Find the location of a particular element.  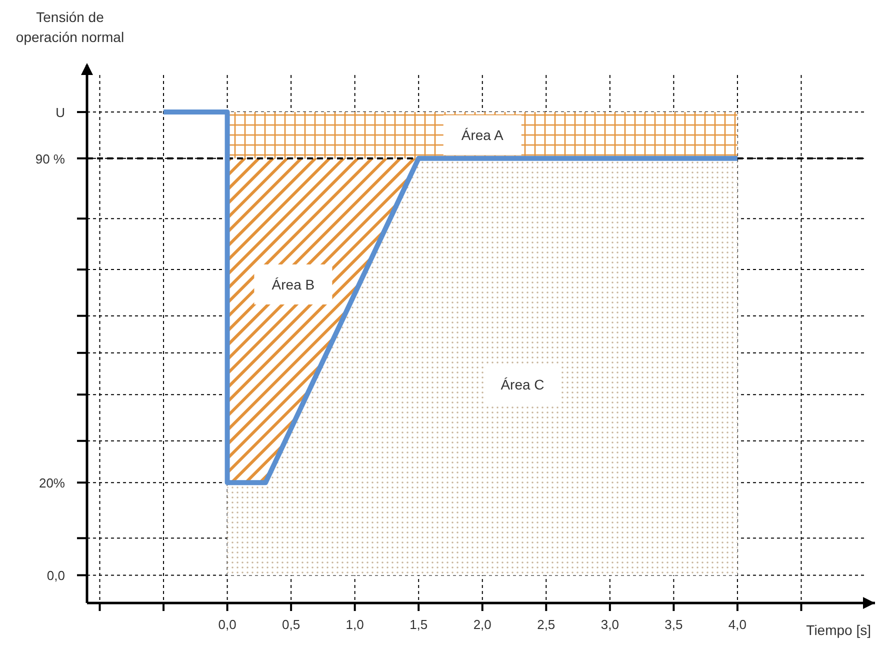

x-tick-label: 1,0 is located at coordinates (355, 624).